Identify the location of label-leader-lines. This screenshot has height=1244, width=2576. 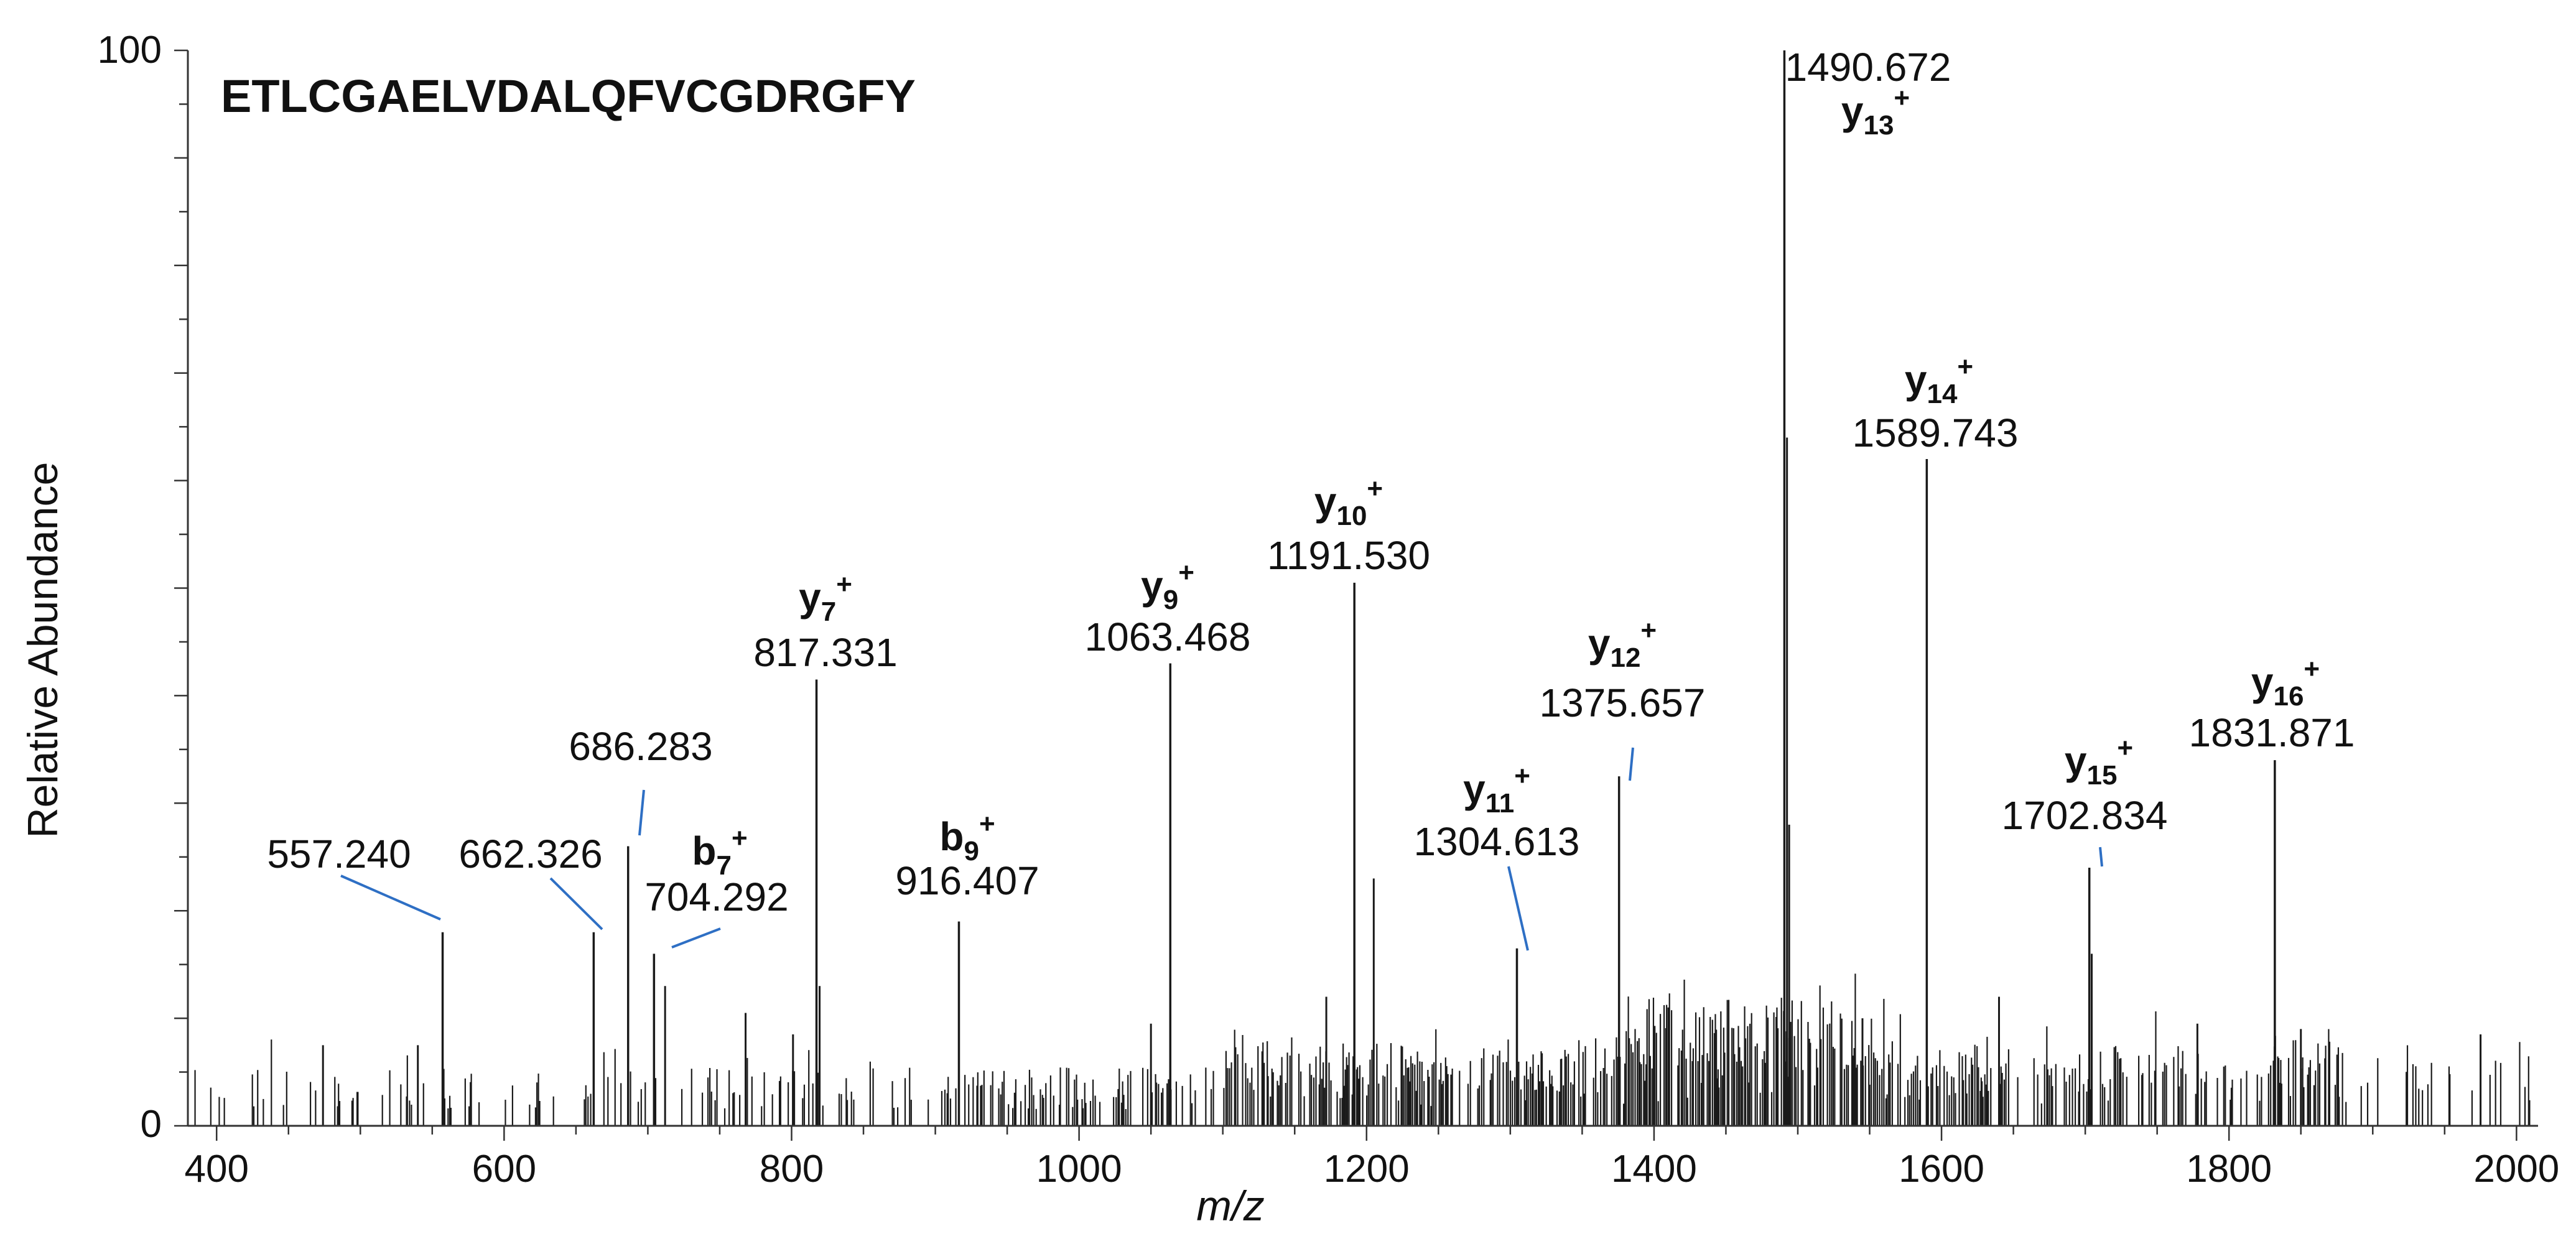
(1221, 849).